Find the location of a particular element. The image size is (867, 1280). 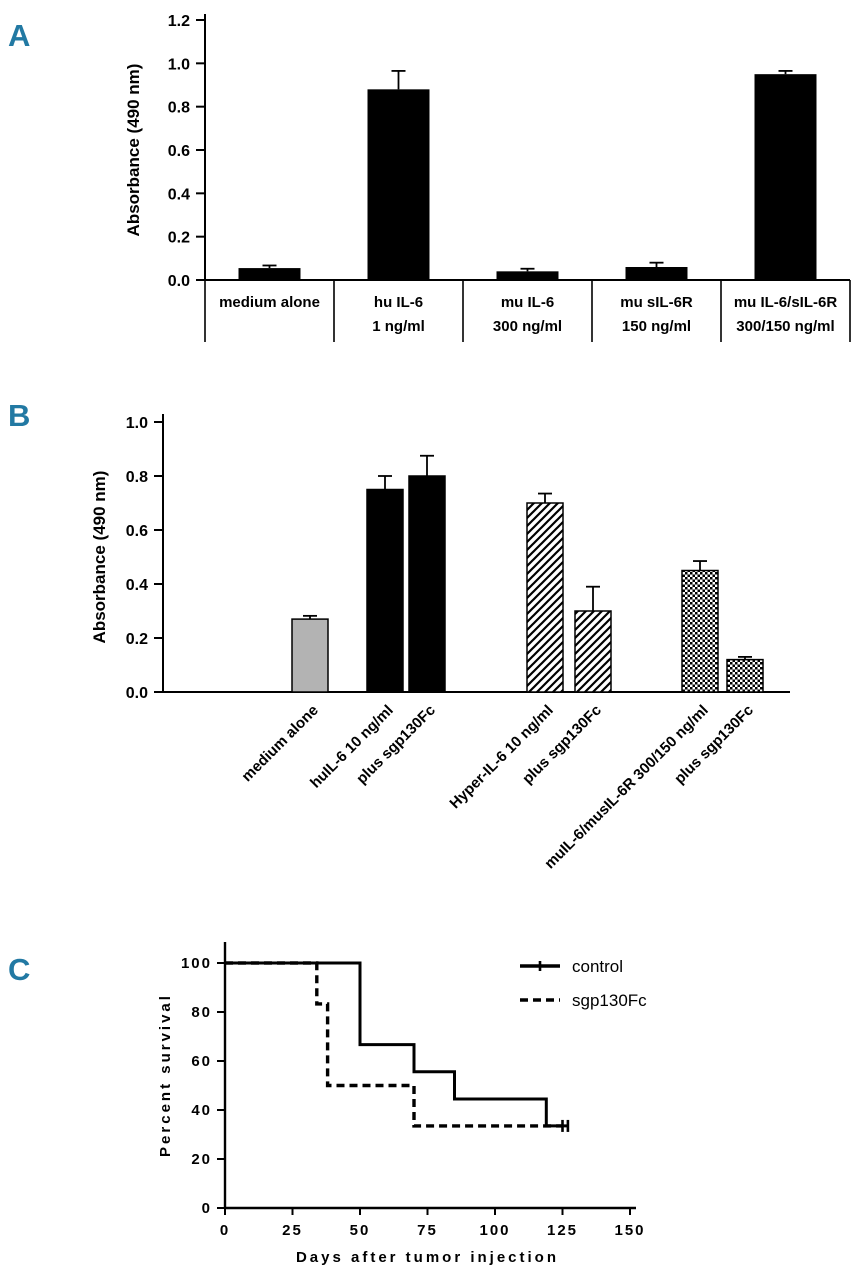

category-label: mu IL-6 is located at coordinates (527, 302).